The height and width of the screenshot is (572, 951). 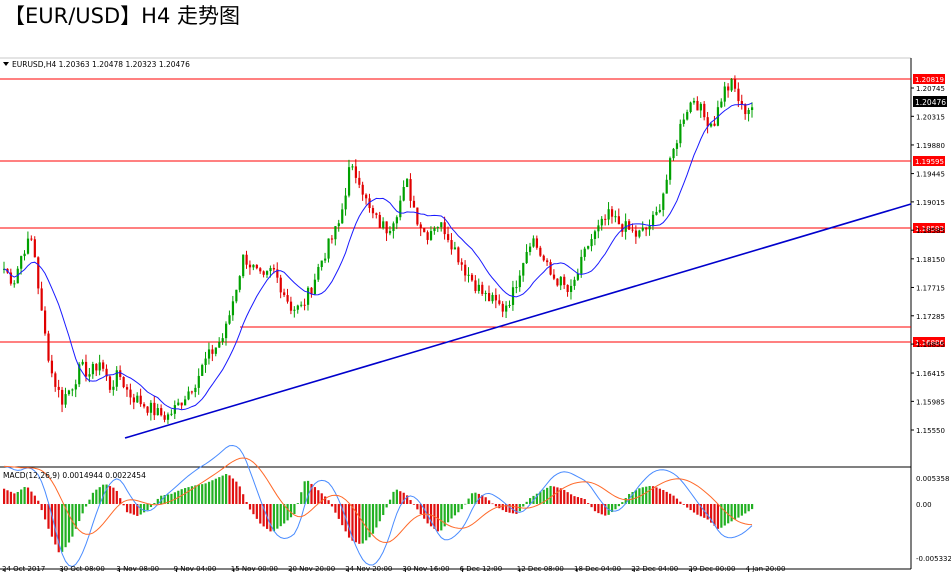 What do you see at coordinates (766, 568) in the screenshot?
I see `time-tick-label: 4 Jan 20:00` at bounding box center [766, 568].